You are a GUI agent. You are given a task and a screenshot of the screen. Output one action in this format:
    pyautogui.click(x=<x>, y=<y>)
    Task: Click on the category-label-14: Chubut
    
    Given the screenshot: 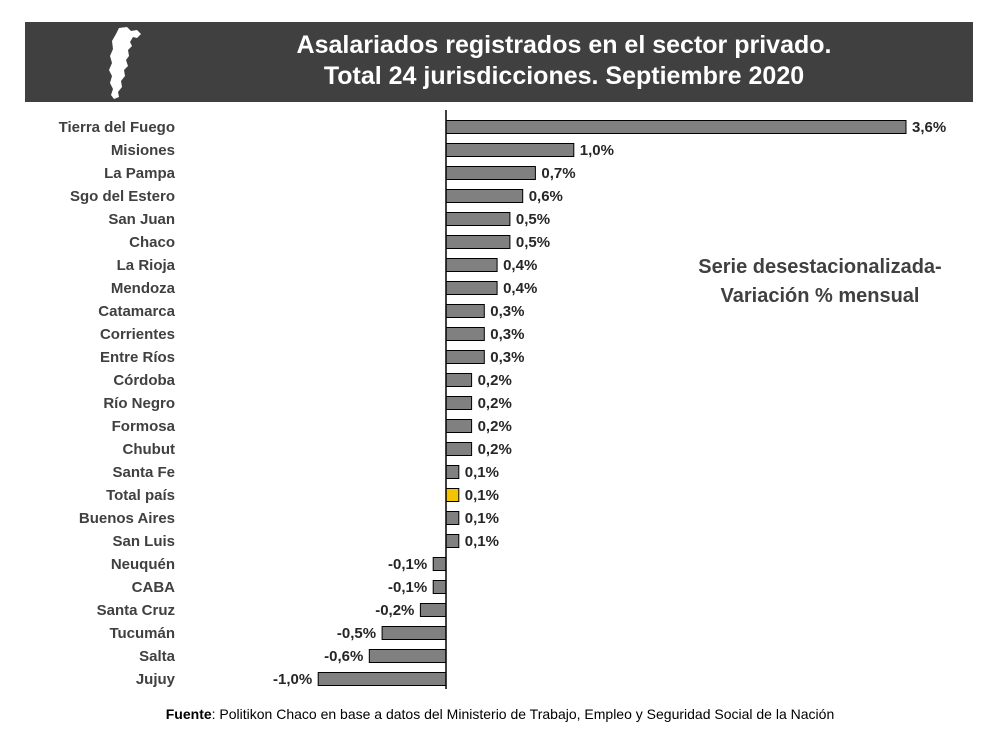 What is the action you would take?
    pyautogui.click(x=149, y=449)
    